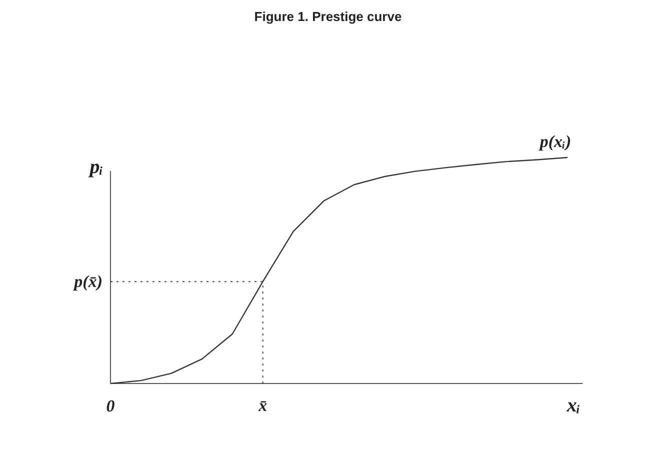  Describe the element at coordinates (111, 406) in the screenshot. I see `x-tick-label: 0` at that location.